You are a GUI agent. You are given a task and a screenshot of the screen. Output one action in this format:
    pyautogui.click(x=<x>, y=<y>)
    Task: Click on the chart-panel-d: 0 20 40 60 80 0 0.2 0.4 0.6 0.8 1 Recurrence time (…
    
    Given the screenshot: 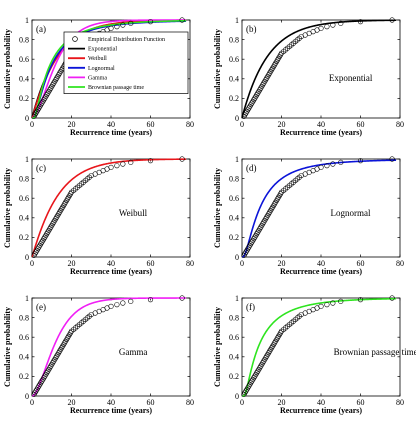 What is the action you would take?
    pyautogui.click(x=308, y=215)
    